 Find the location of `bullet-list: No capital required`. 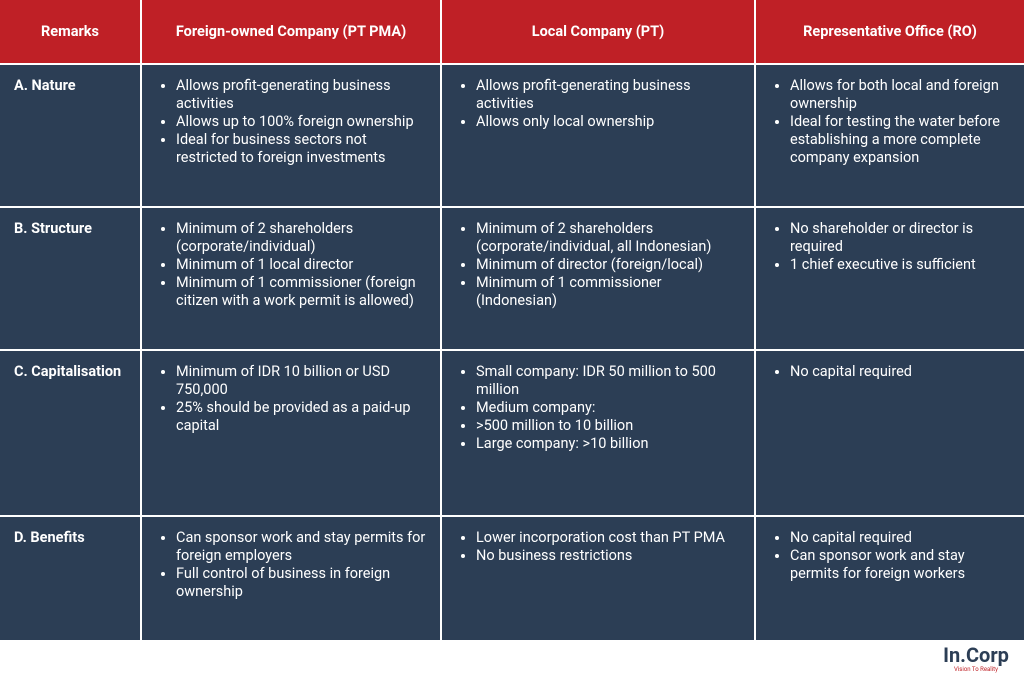

bullet-list: No capital required is located at coordinates (890, 372).